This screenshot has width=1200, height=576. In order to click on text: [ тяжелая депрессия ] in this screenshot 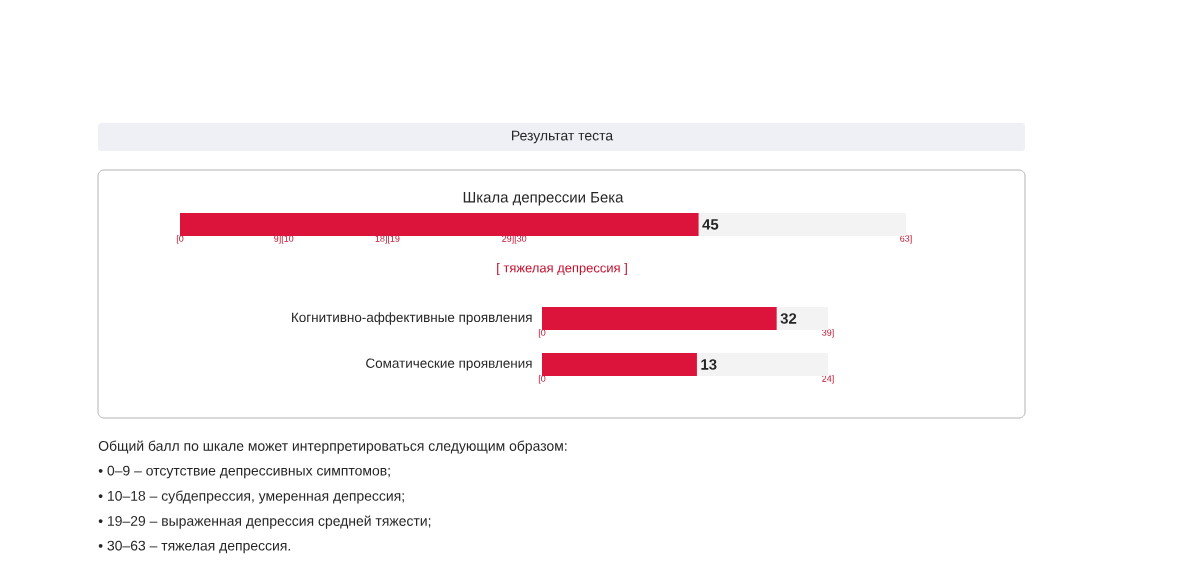, I will do `click(562, 269)`.